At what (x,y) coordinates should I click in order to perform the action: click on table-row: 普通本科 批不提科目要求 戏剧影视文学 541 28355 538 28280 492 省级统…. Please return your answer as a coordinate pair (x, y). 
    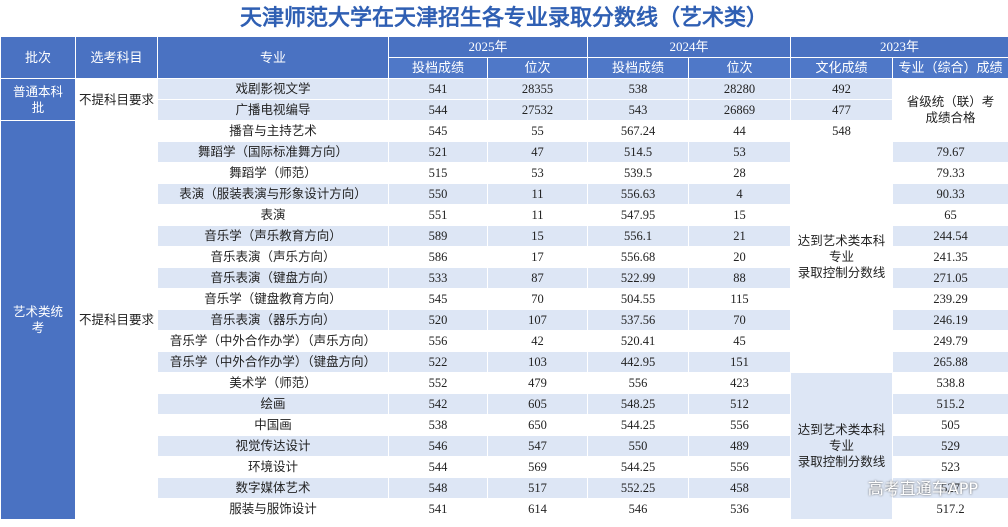
    Looking at the image, I should click on (504, 110).